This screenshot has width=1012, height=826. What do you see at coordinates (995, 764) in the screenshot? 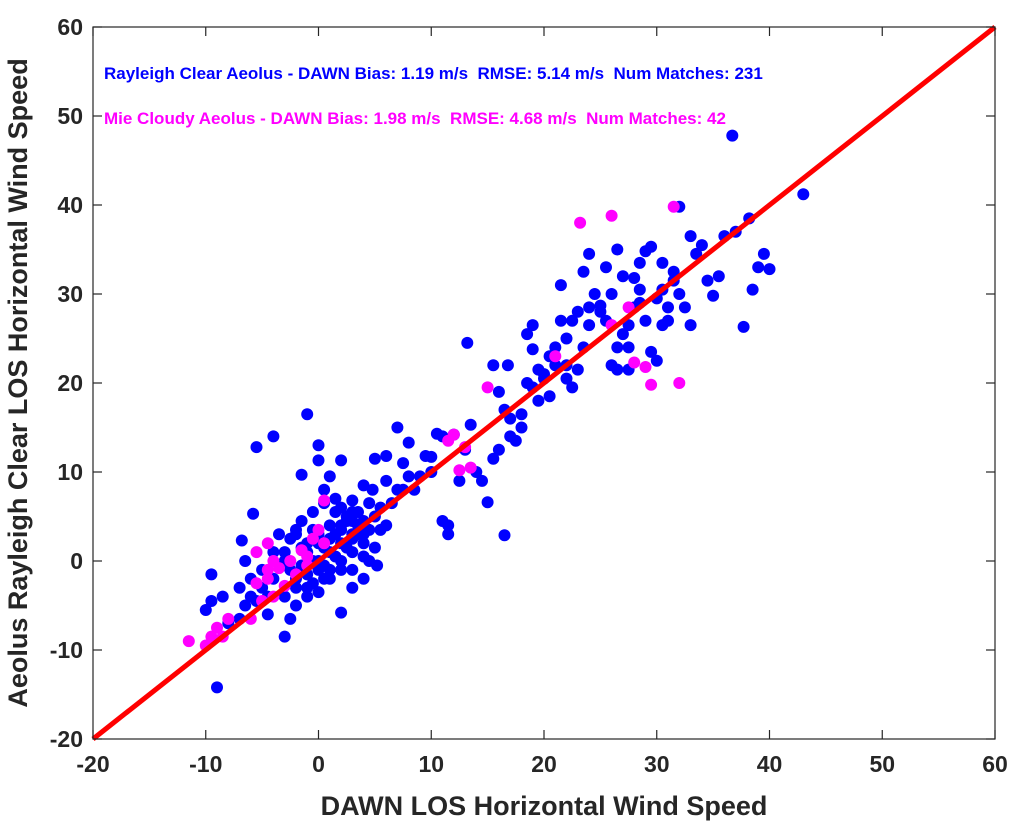
I see `x-tick-label-8: 60` at bounding box center [995, 764].